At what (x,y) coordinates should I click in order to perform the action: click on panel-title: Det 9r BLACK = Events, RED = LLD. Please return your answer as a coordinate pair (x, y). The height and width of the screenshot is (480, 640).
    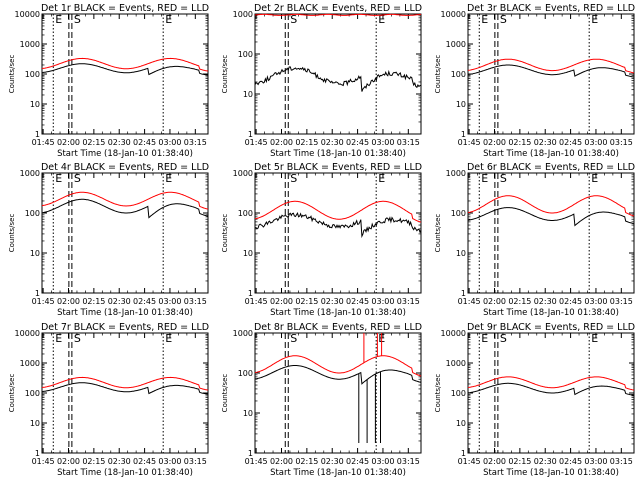
    Looking at the image, I should click on (551, 327).